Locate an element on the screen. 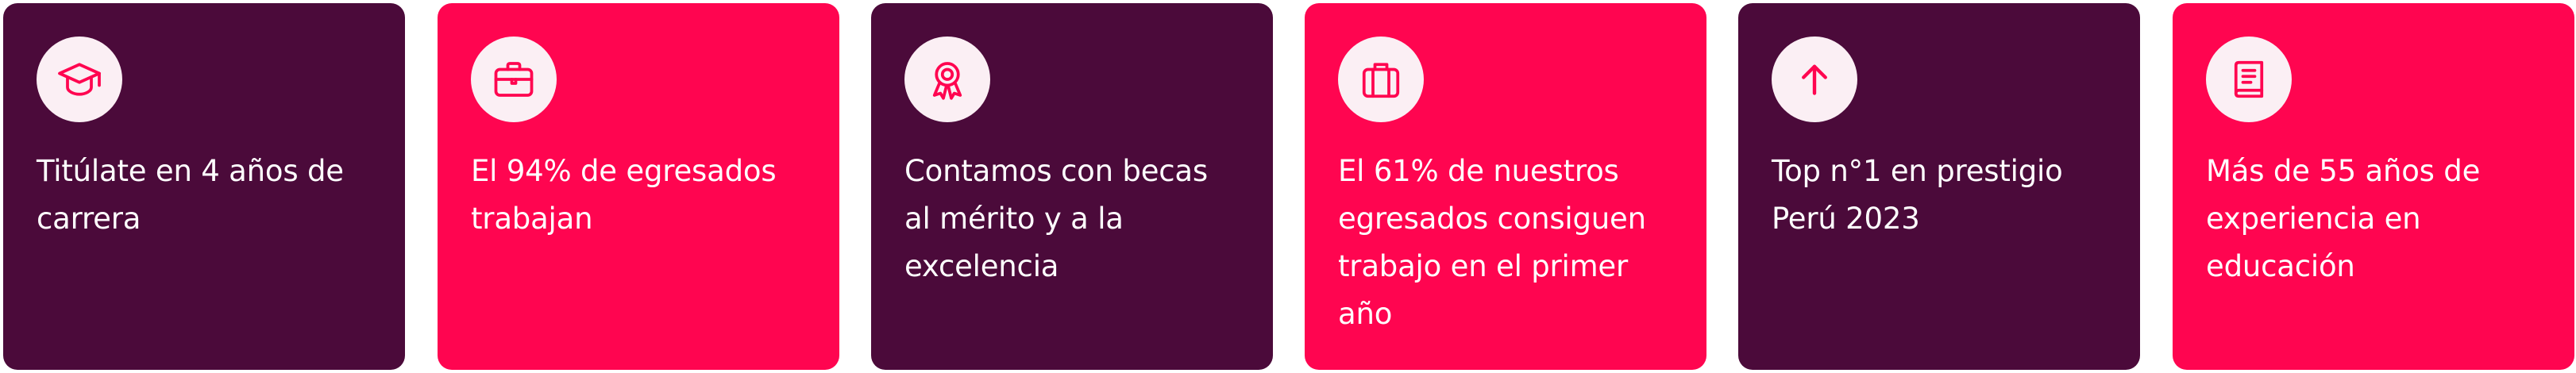 The image size is (2576, 373). suitcase-icon is located at coordinates (1381, 80).